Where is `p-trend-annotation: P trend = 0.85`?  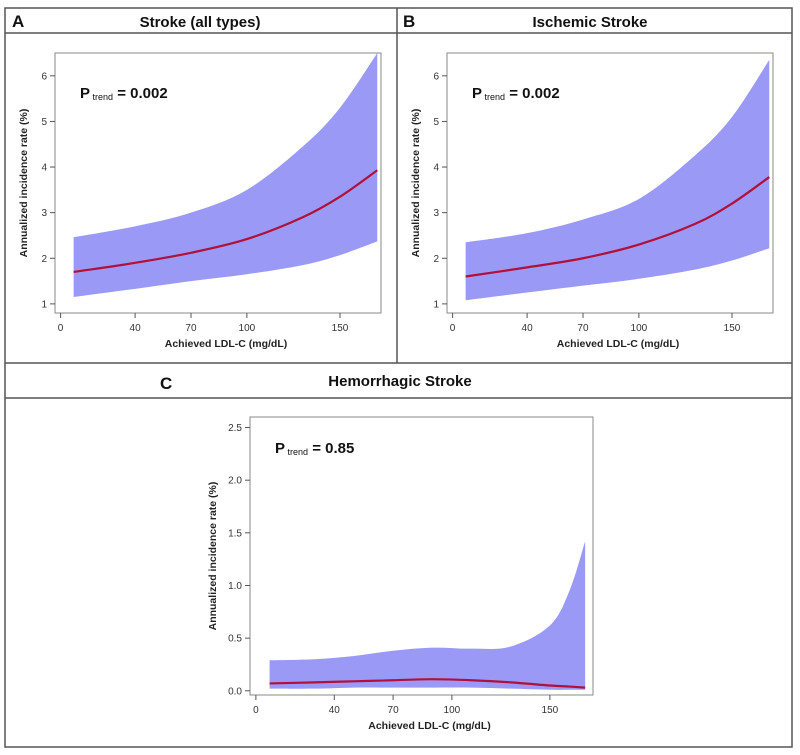
p-trend-annotation: P trend = 0.85 is located at coordinates (314, 448).